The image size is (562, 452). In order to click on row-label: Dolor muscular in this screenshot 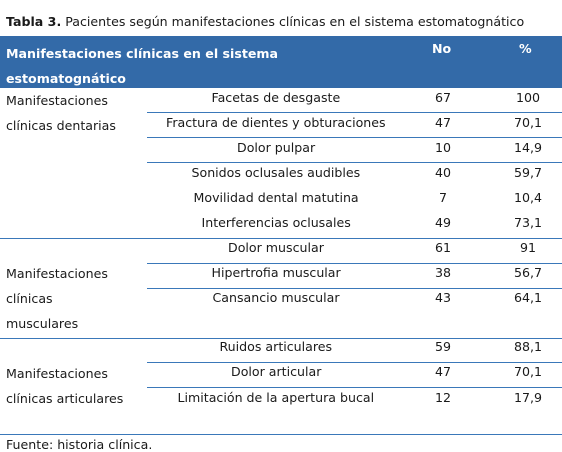, I will do `click(276, 247)`.